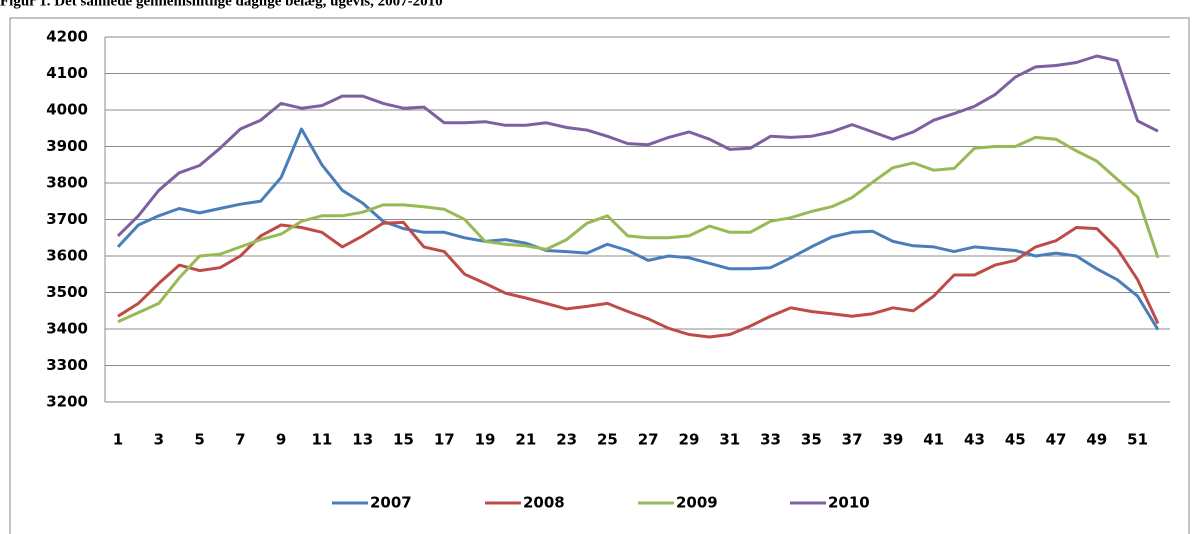 The height and width of the screenshot is (534, 1192). Describe the element at coordinates (770, 440) in the screenshot. I see `x-tick-label: 33` at that location.